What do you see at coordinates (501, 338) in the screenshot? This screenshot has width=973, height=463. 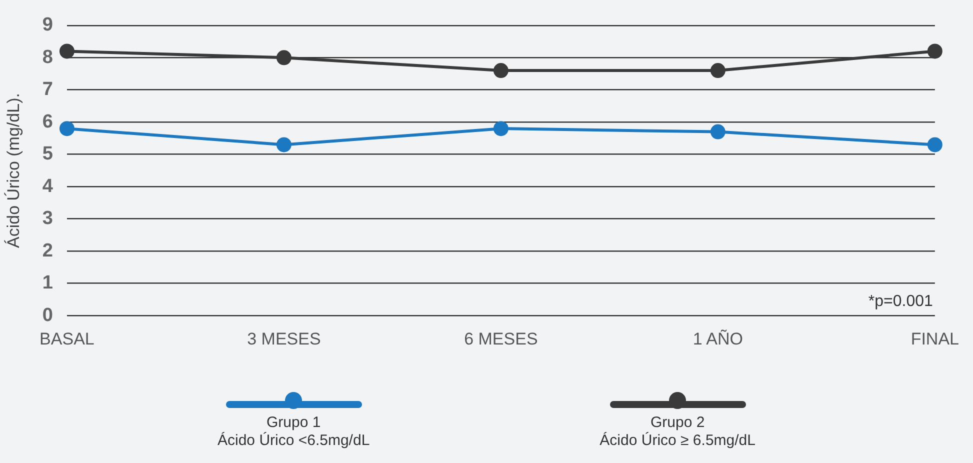 I see `x-tick-label: 6 MESES` at bounding box center [501, 338].